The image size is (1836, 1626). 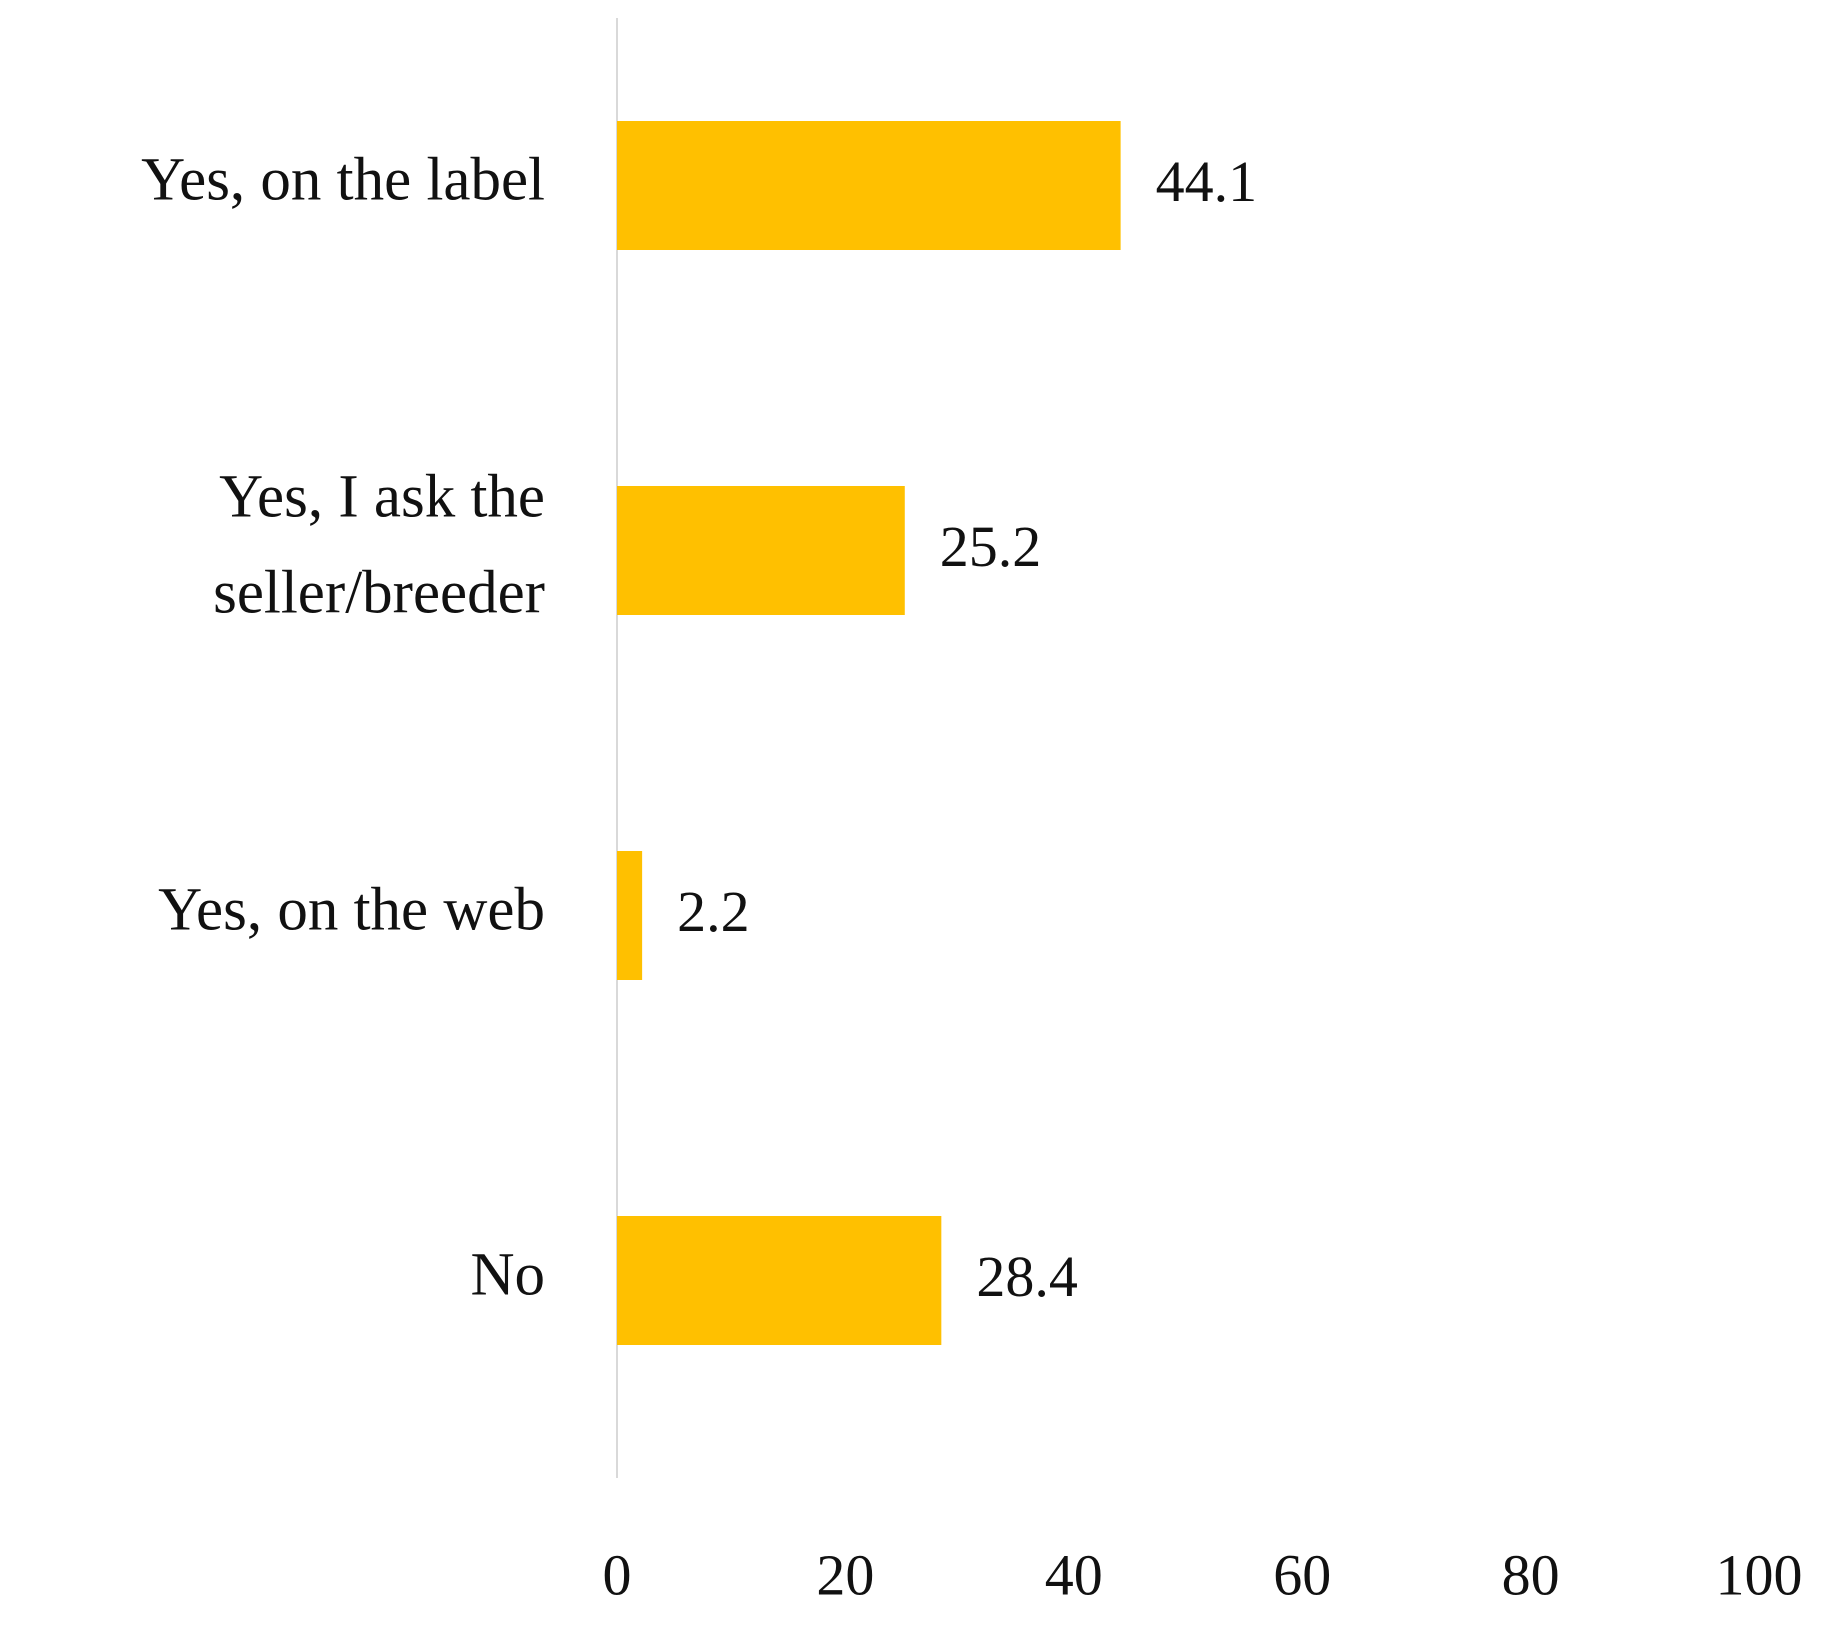 I want to click on y-tick-label: Yes, on the web, so click(x=351, y=910).